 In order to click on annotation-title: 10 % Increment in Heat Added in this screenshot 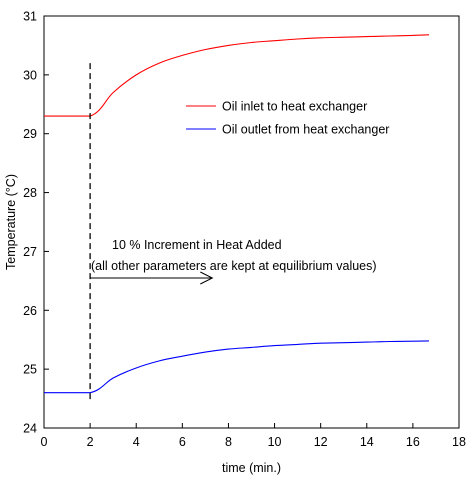, I will do `click(197, 245)`.